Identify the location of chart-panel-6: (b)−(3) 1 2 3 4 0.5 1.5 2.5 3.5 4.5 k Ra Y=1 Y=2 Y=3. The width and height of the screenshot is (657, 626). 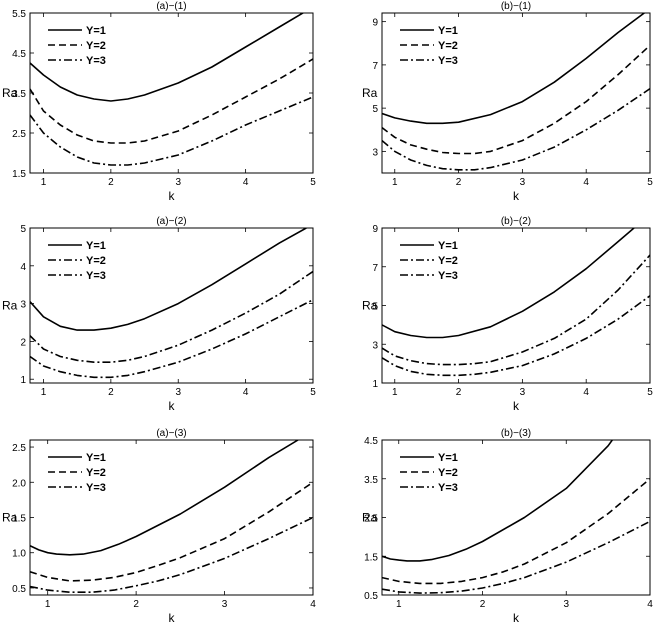
(507, 526).